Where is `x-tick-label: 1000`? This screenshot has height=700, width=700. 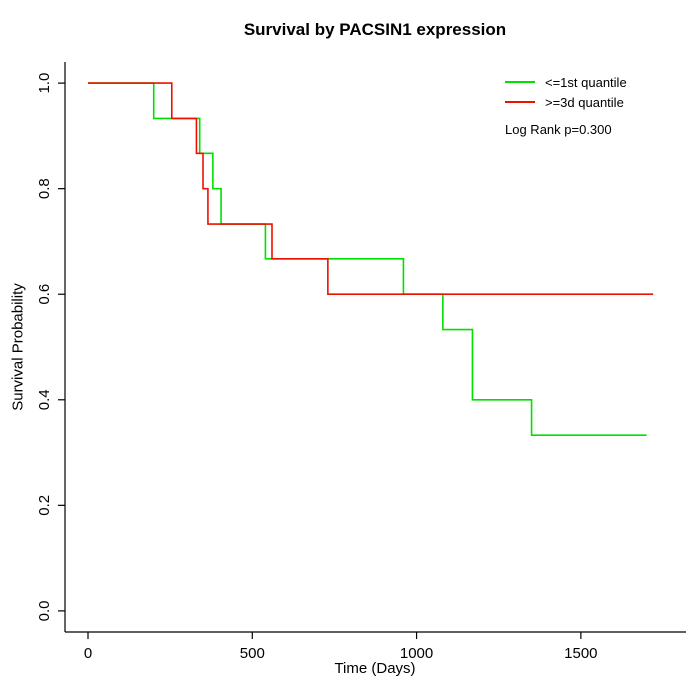 x-tick-label: 1000 is located at coordinates (416, 653).